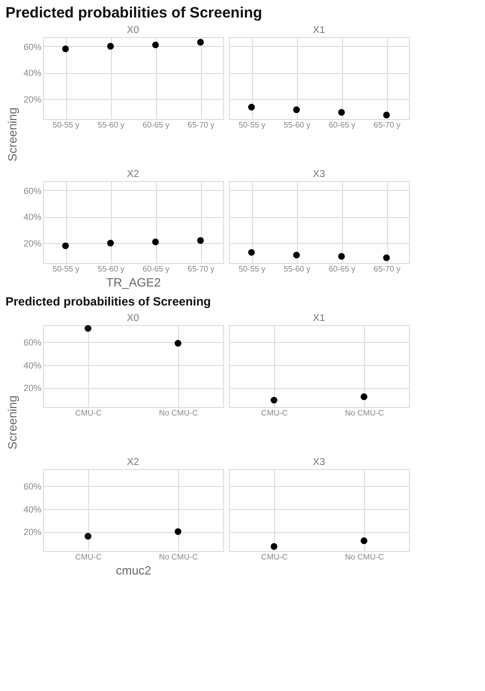  What do you see at coordinates (134, 571) in the screenshot?
I see `x-axis-title: cmuc2` at bounding box center [134, 571].